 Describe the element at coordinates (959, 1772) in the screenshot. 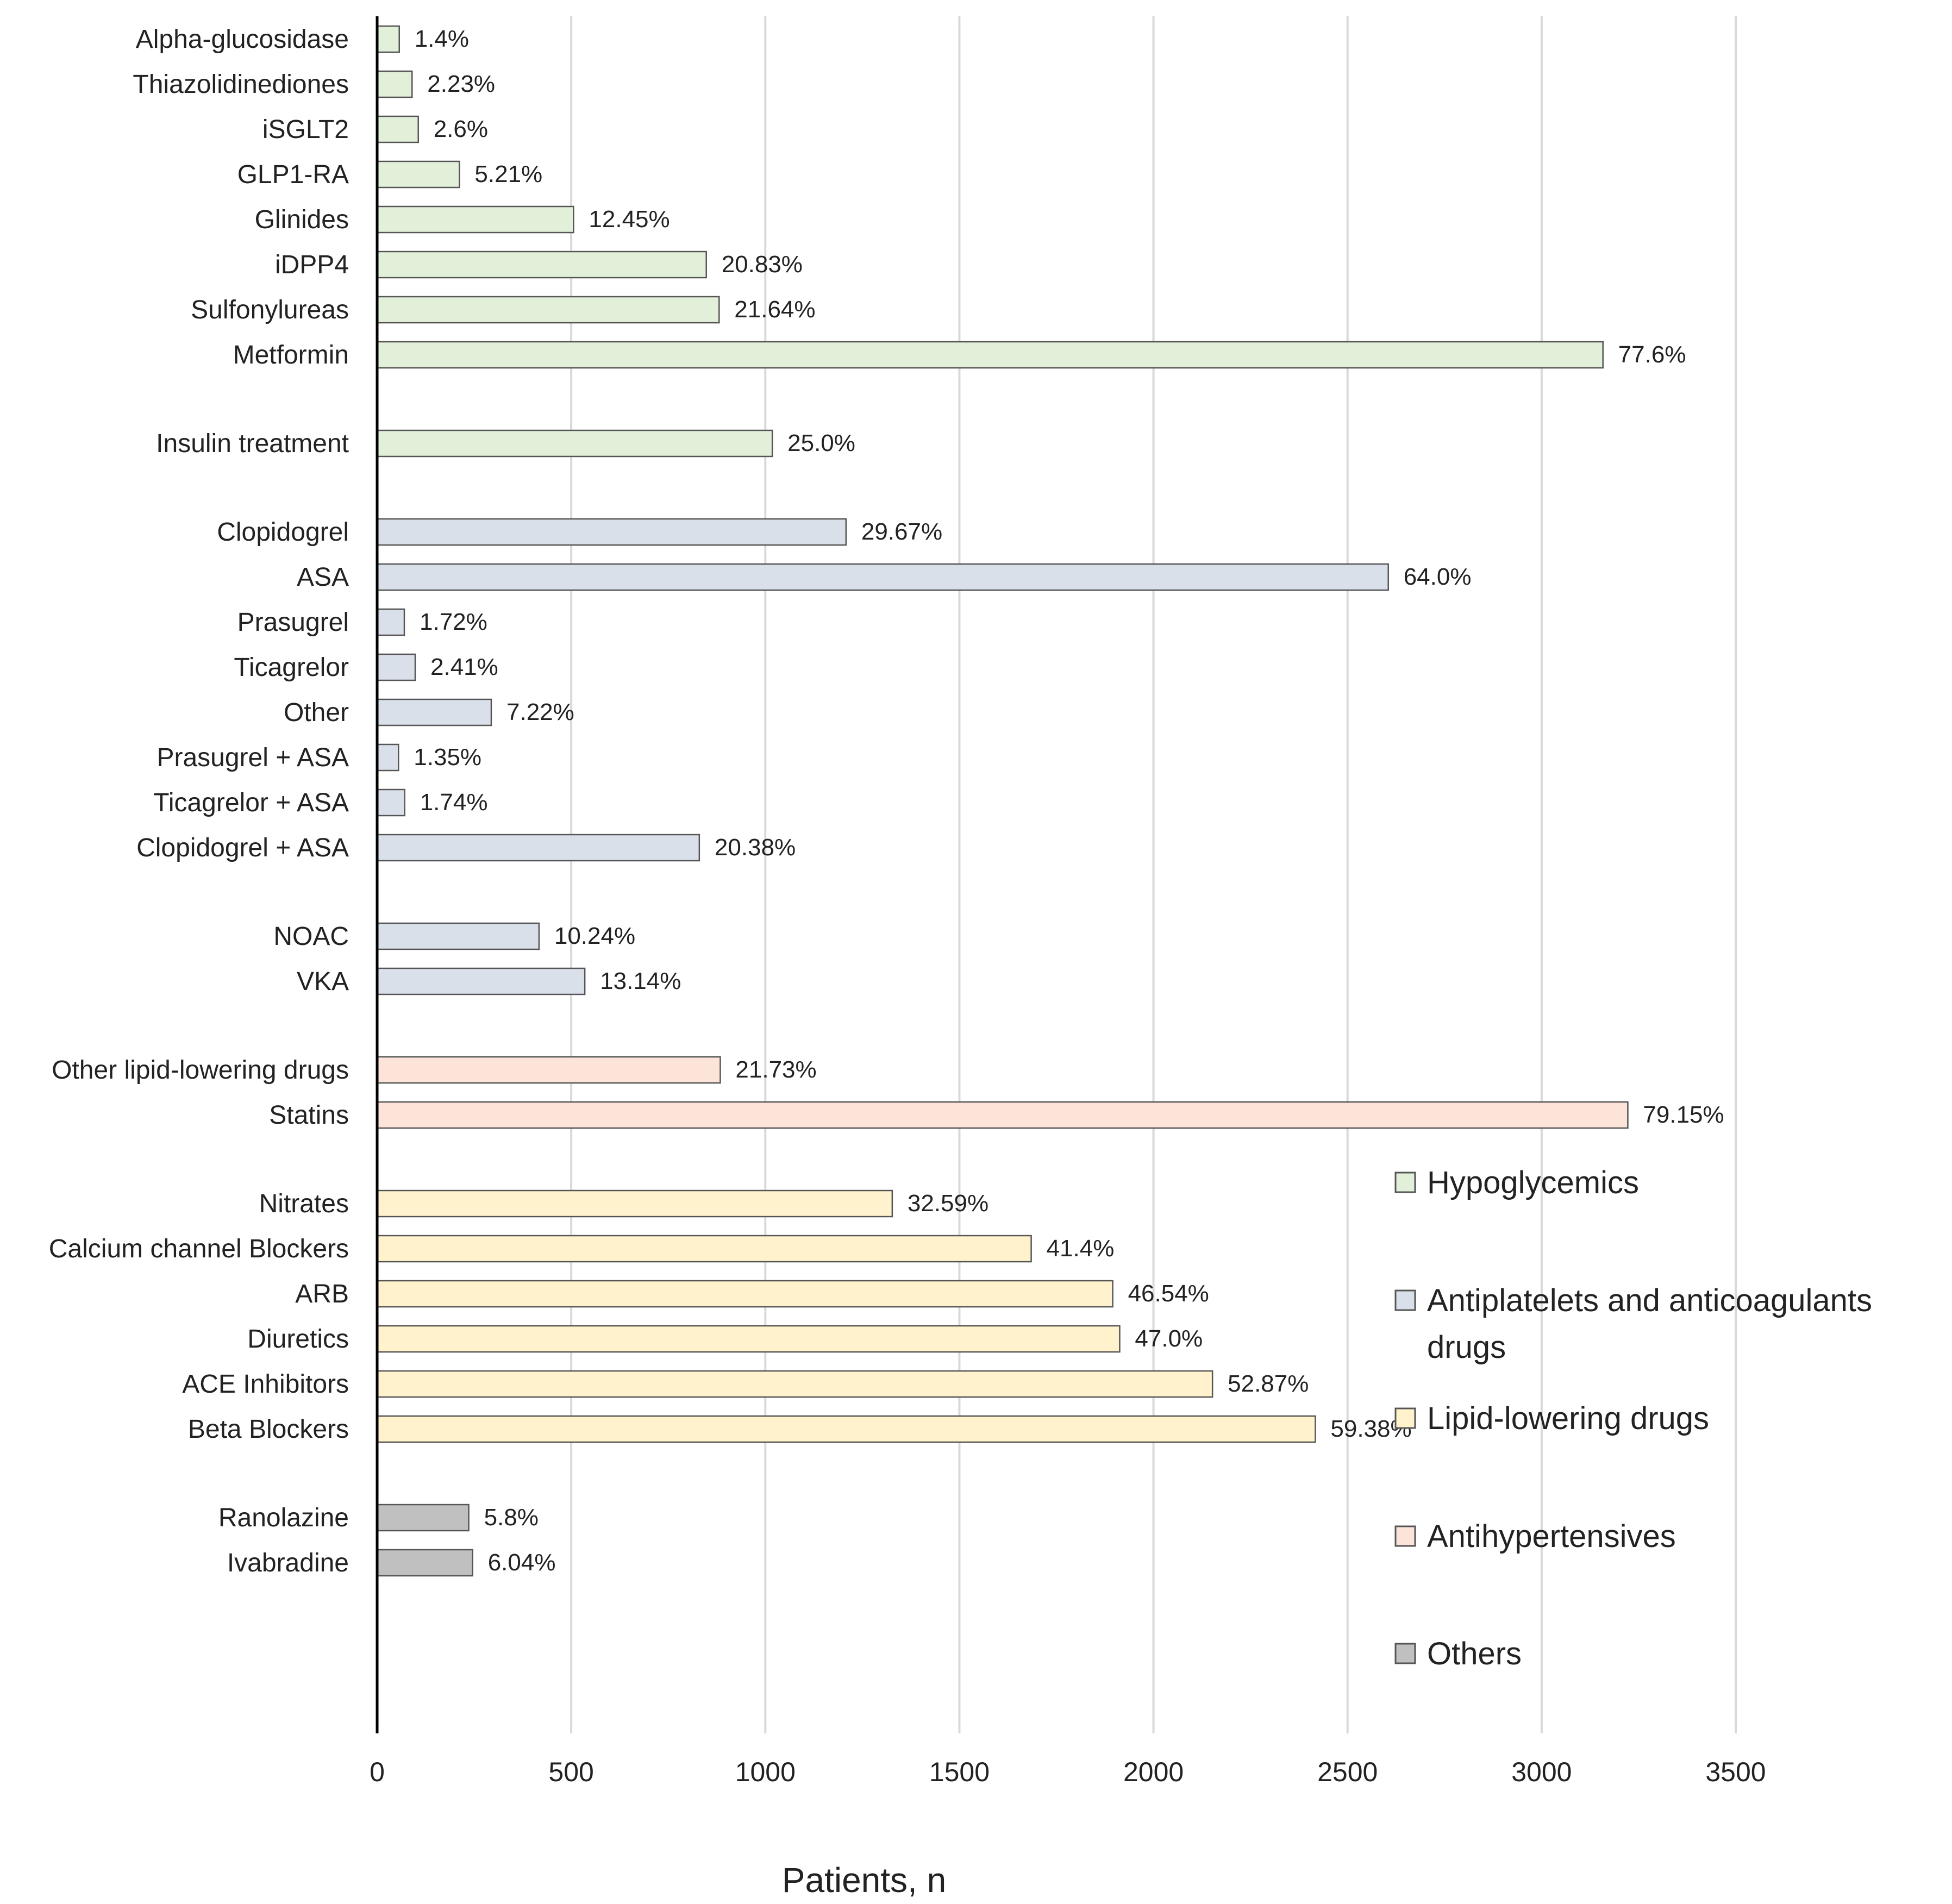

I see `x-tick-label: 1500` at that location.